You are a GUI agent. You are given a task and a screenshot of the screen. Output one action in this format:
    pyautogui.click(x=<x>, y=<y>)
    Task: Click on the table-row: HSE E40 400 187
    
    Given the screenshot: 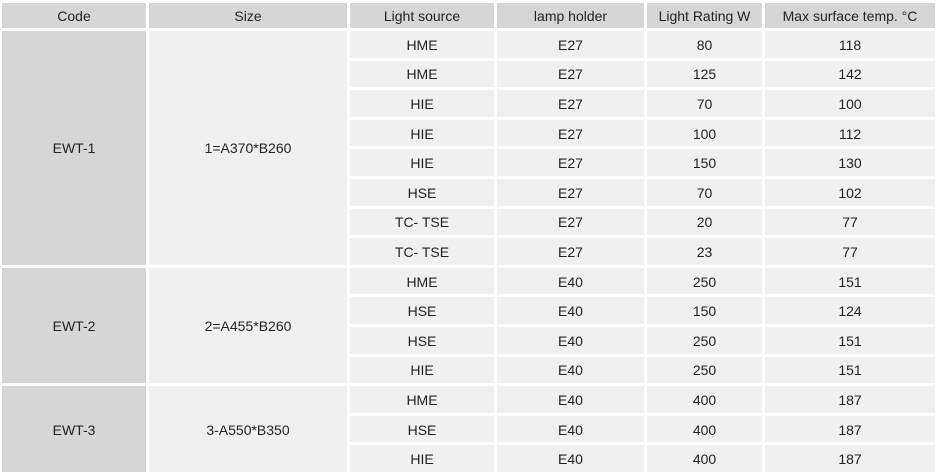 What is the action you would take?
    pyautogui.click(x=468, y=429)
    